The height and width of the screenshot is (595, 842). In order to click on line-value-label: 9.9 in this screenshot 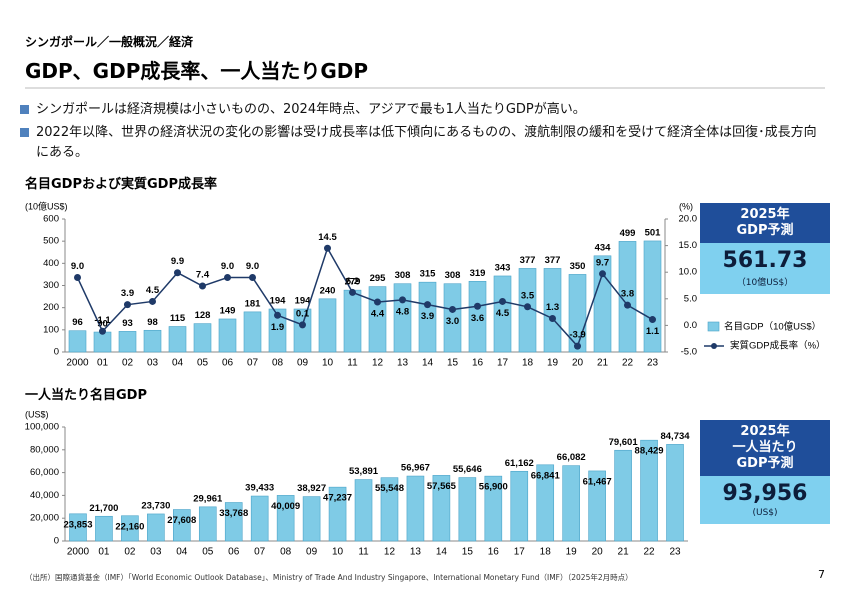, I will do `click(177, 261)`.